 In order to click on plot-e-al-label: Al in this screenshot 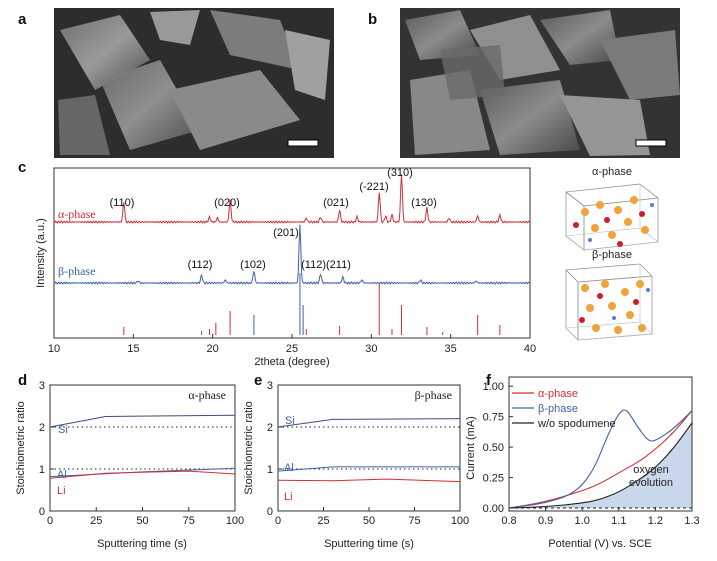, I will do `click(289, 468)`.